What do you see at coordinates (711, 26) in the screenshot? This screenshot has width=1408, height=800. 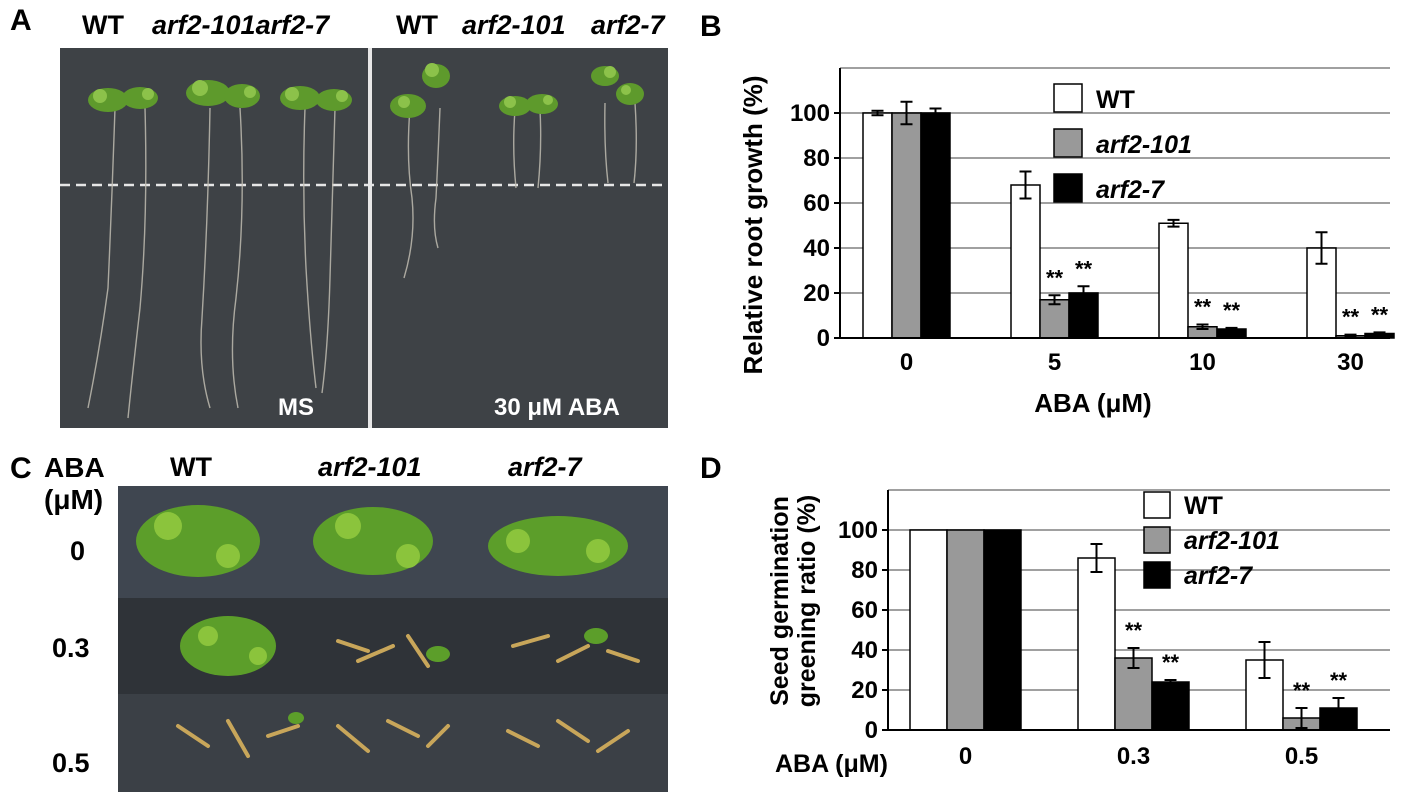 I see `panel-b-letter: B` at bounding box center [711, 26].